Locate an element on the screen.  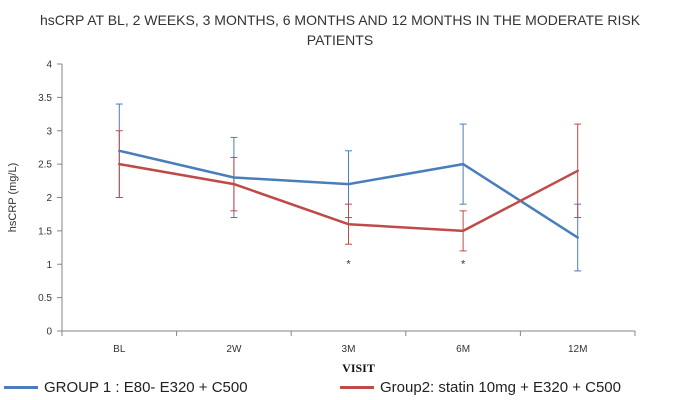
y-axis-title: hsCRP (mg/L) is located at coordinates (13, 197).